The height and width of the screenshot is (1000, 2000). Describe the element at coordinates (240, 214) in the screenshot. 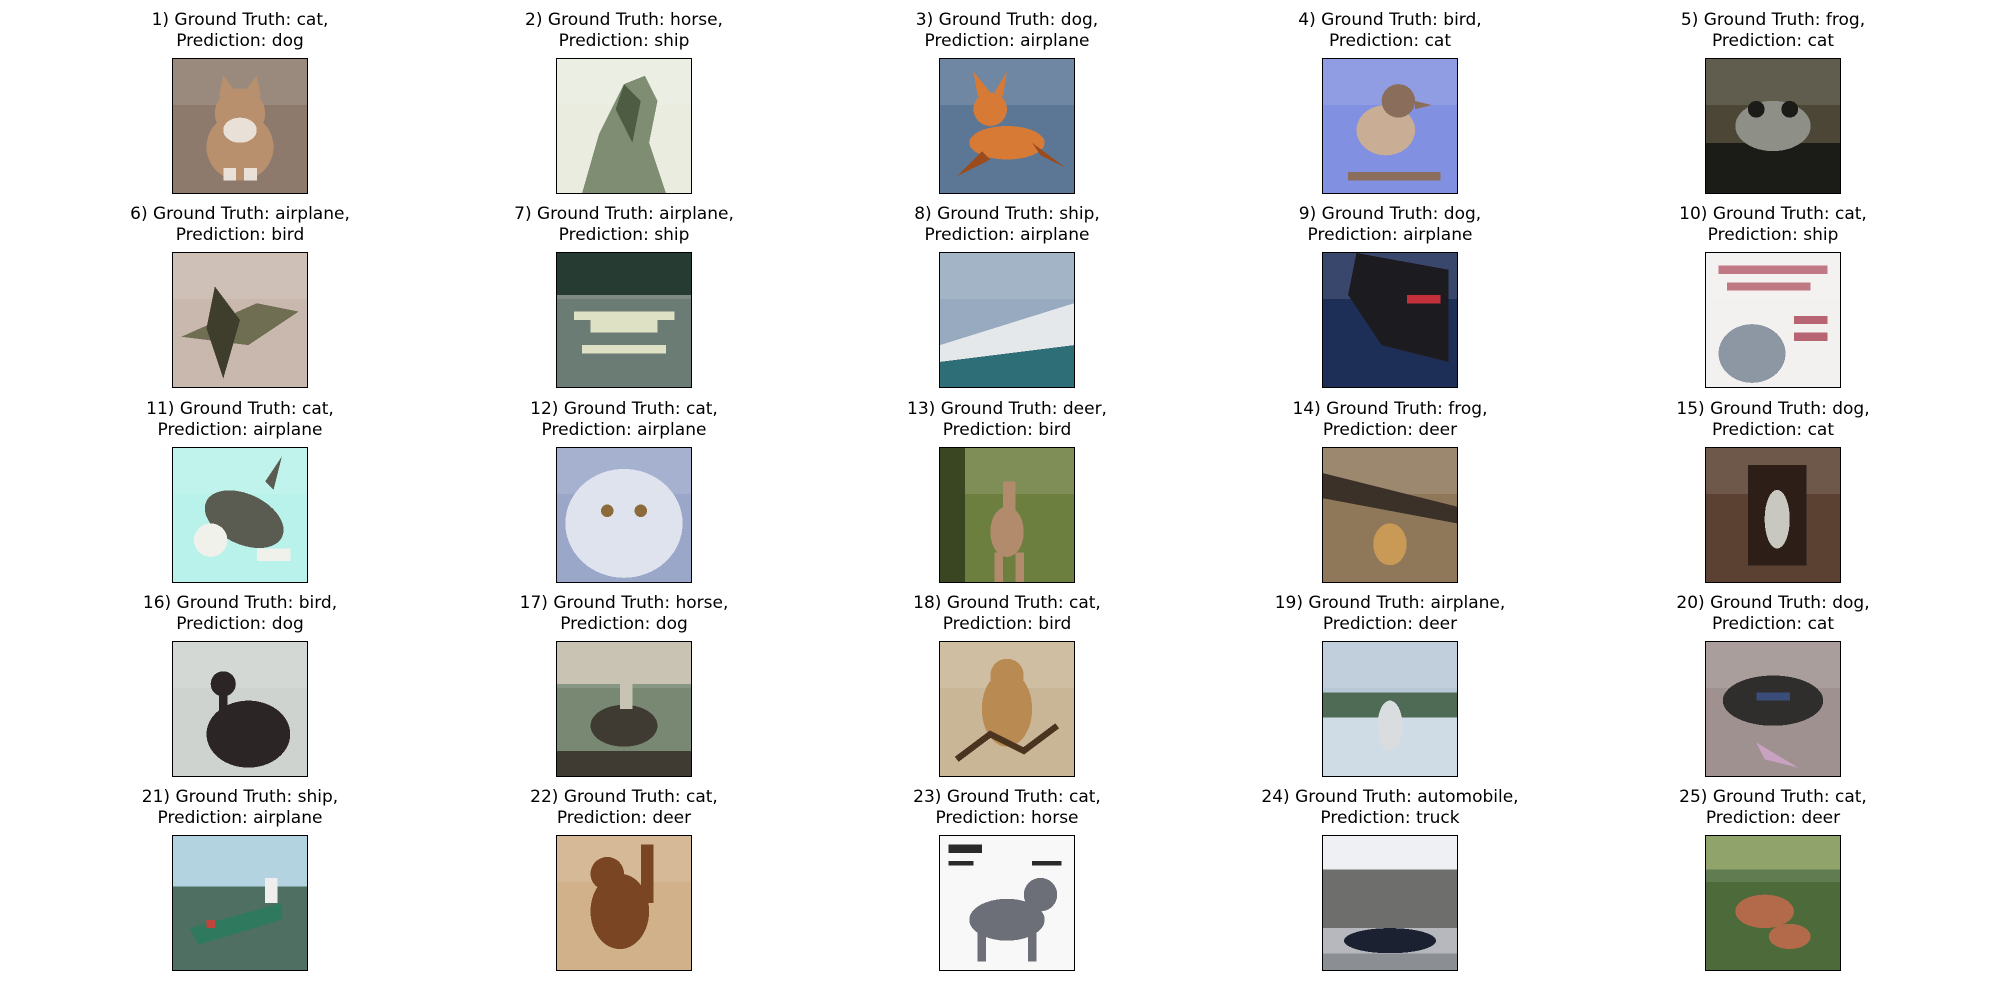

I see `ground-truth-label: 6) Ground Truth: airplane,` at that location.